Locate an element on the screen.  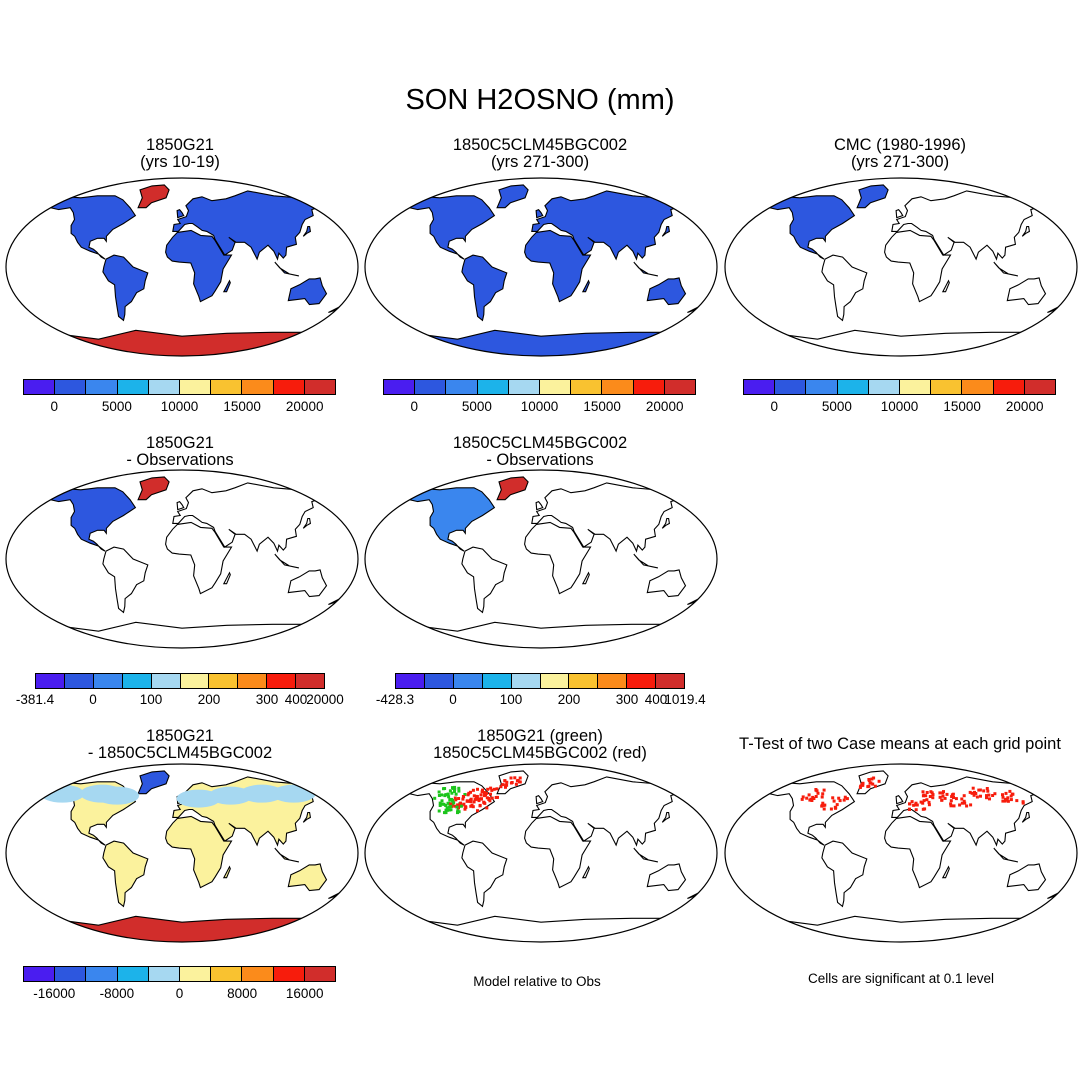
colorbar-1850c5 is located at coordinates (539, 387).